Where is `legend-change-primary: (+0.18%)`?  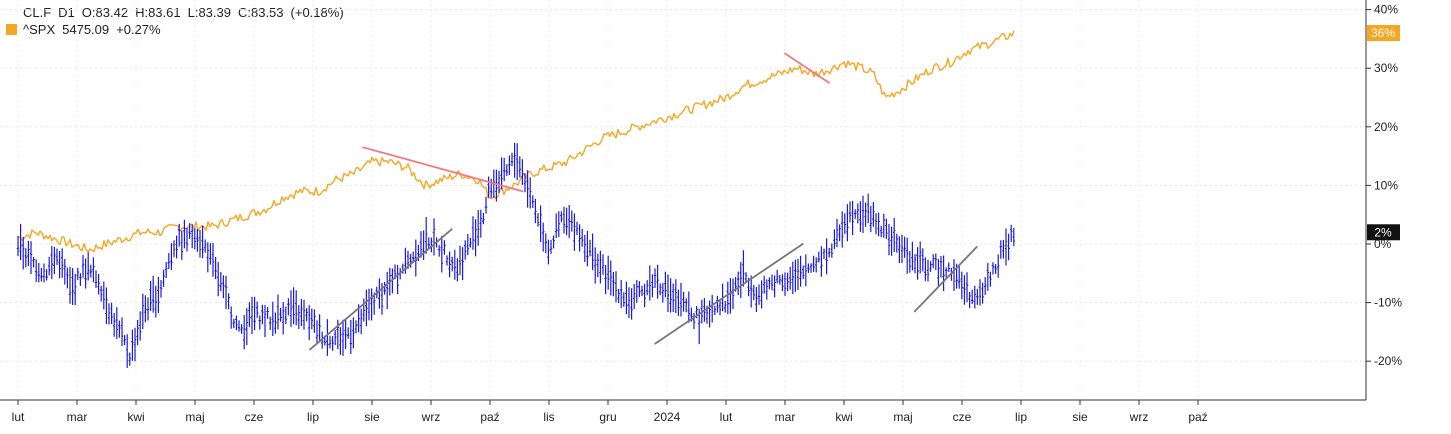
legend-change-primary: (+0.18%) is located at coordinates (317, 12).